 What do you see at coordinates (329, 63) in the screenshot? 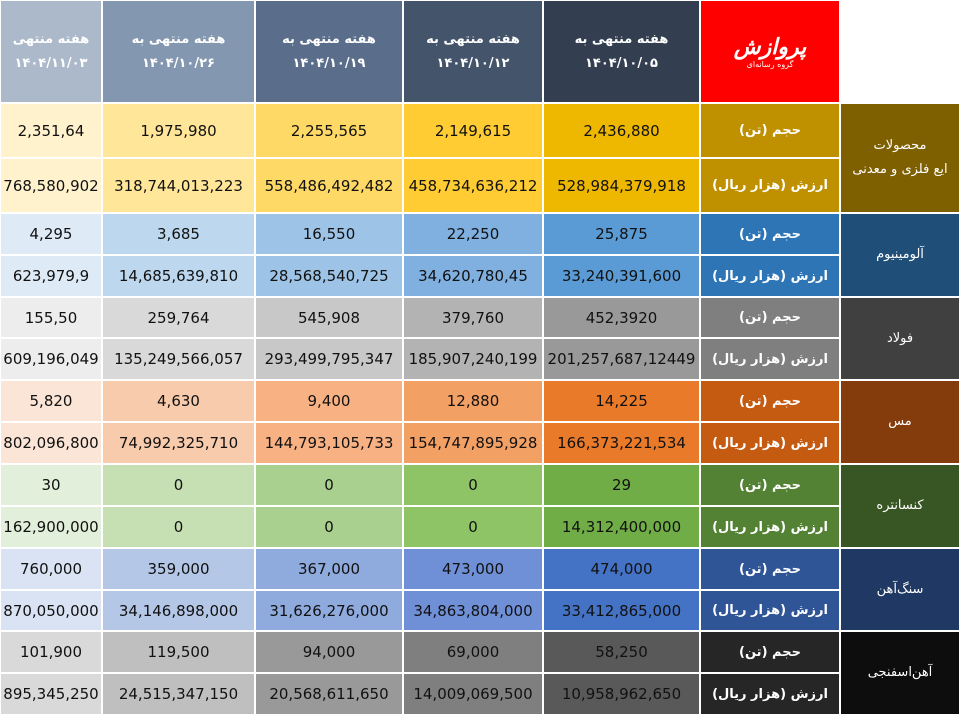
I see `column-date: ۱۴۰۴/۱۰/۱۹` at bounding box center [329, 63].